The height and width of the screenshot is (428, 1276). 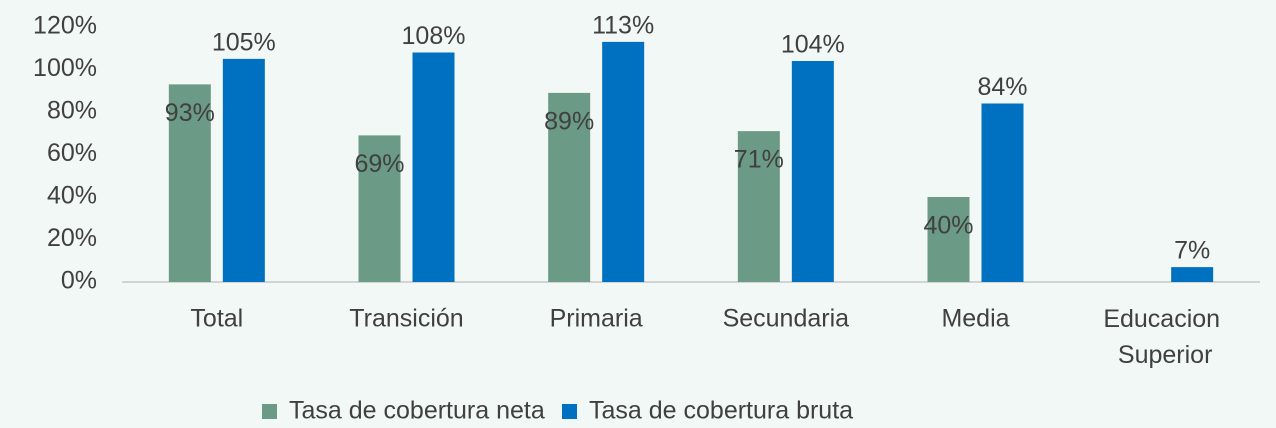 What do you see at coordinates (244, 42) in the screenshot?
I see `data-label: 105%` at bounding box center [244, 42].